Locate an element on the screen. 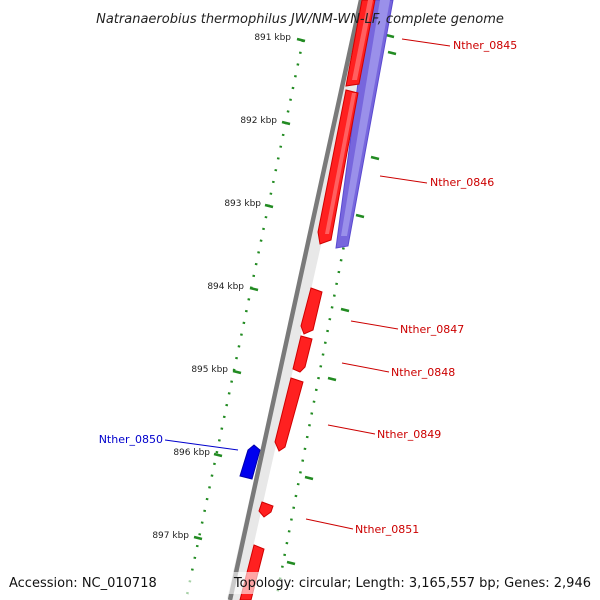 This screenshot has height=600, width=600. gene-label-nther-0847: Nther_0847 is located at coordinates (432, 329).